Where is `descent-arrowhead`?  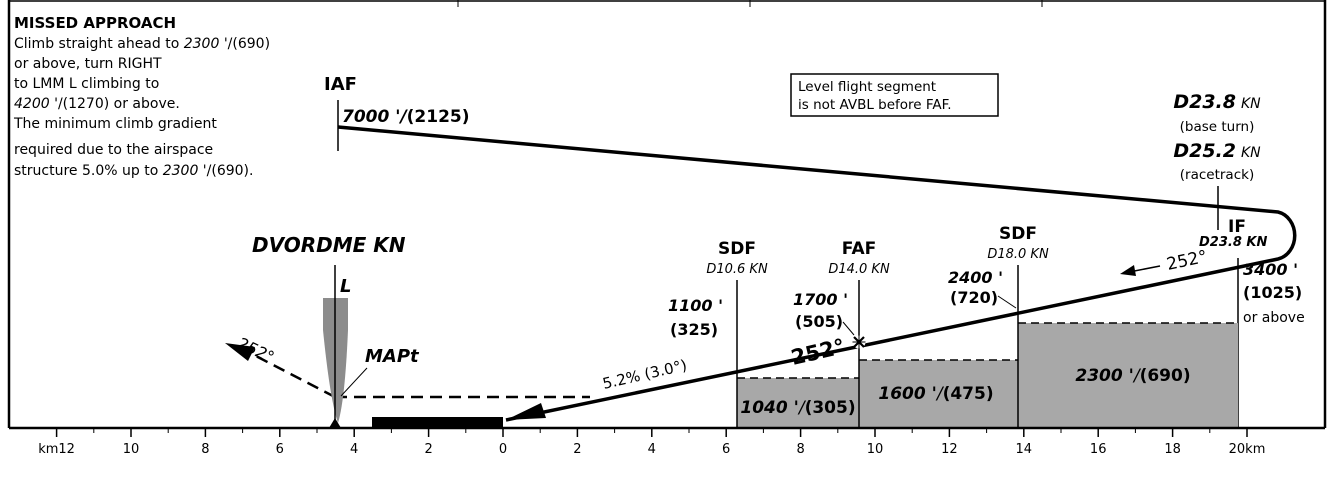
descent-arrowhead is located at coordinates (526, 411).